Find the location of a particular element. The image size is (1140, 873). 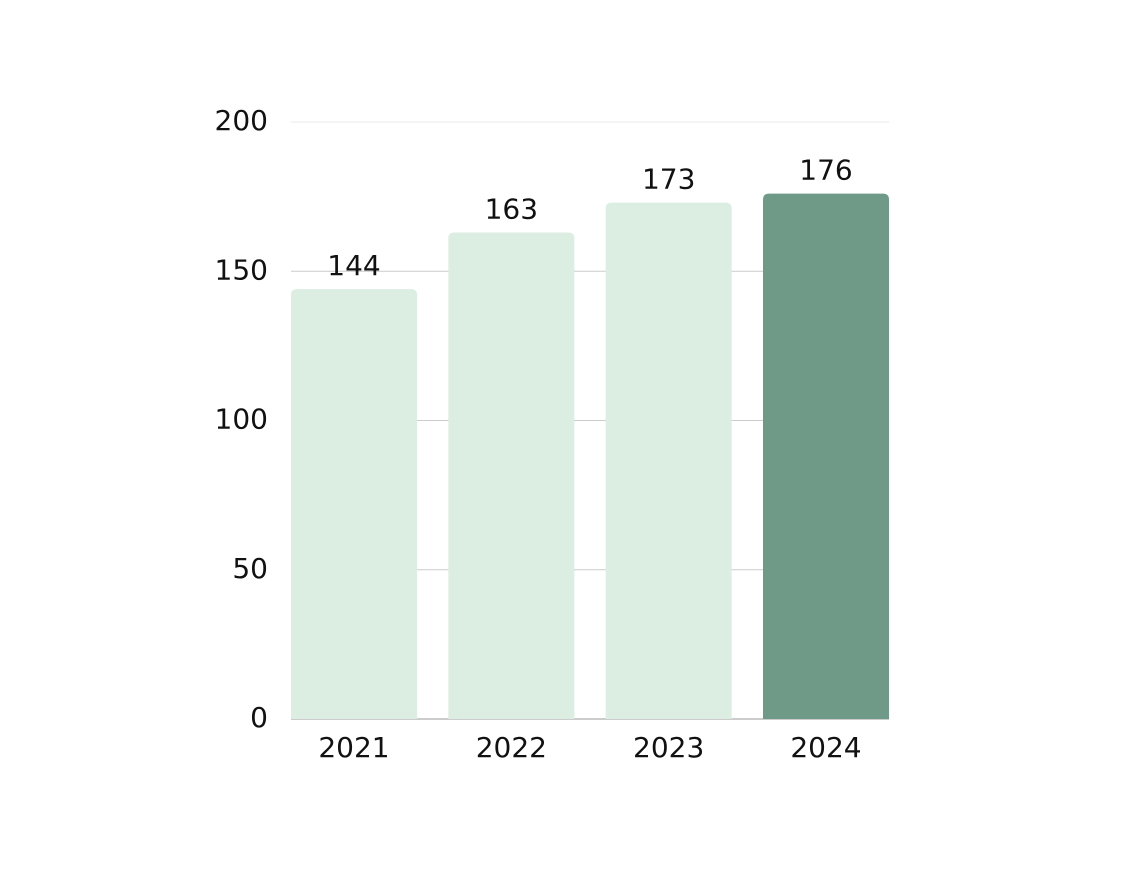

value-label: 163 is located at coordinates (511, 208).